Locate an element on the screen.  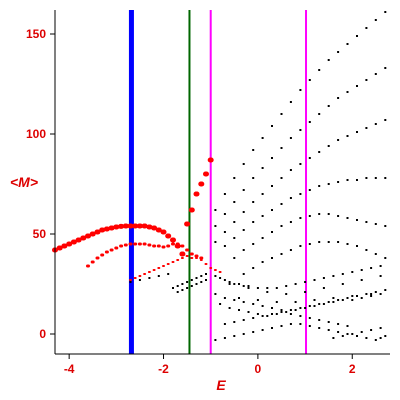
y-tick-label-3: 100 is located at coordinates (36, 134).